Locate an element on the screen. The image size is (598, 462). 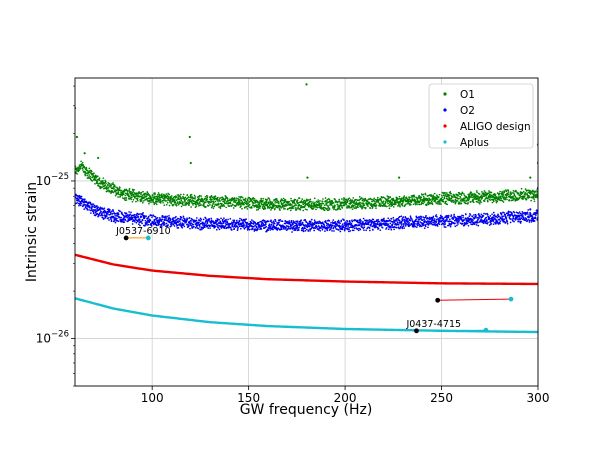
data-point-outlier is located at coordinates (84, 153).